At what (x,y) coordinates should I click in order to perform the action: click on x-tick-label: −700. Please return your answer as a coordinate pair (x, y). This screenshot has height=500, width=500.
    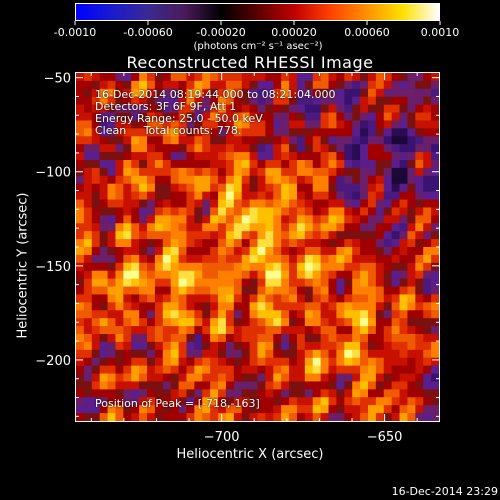
    Looking at the image, I should click on (222, 437).